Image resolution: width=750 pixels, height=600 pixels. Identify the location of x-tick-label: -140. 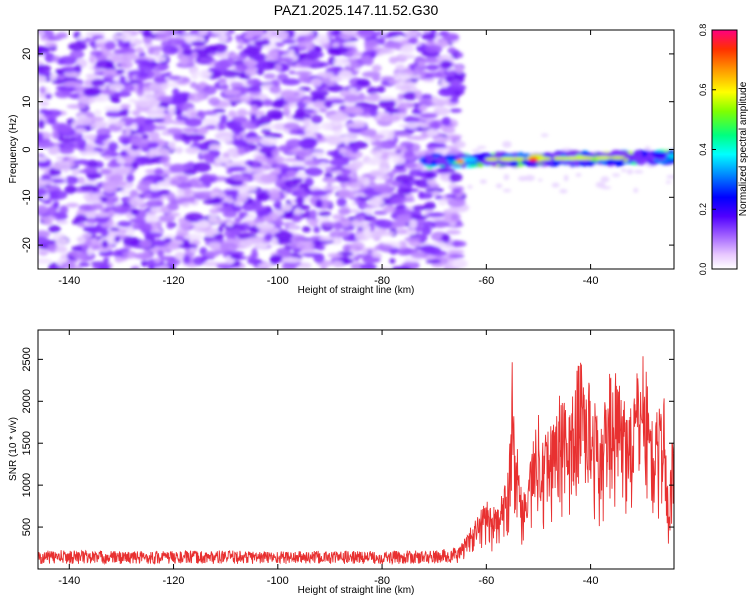
(69, 281).